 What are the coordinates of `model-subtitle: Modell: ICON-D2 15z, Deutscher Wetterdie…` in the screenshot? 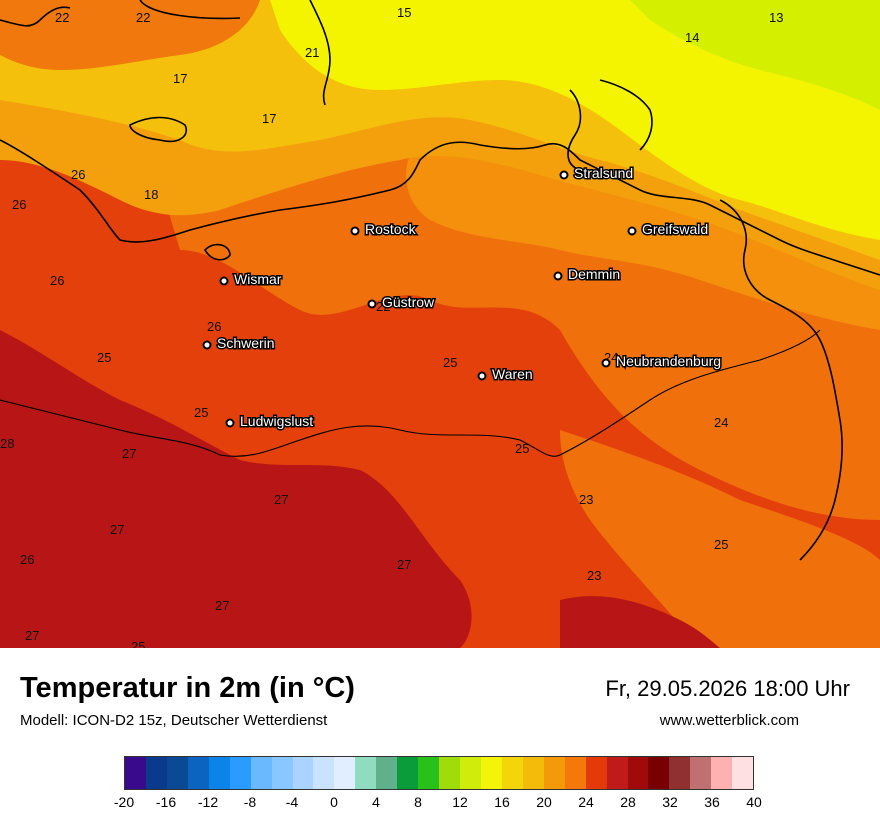 It's located at (174, 720).